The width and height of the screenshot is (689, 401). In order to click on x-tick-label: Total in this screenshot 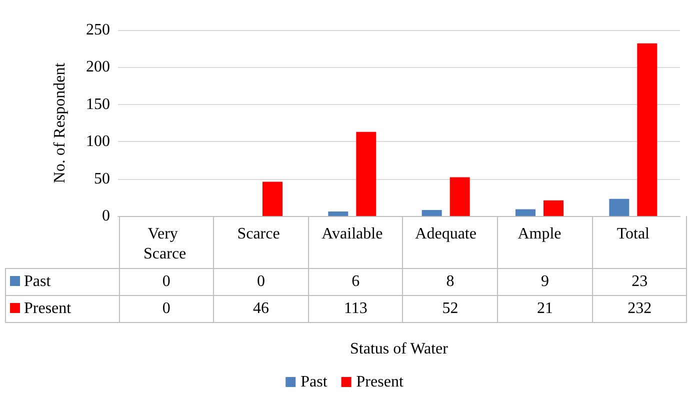, I will do `click(633, 234)`.